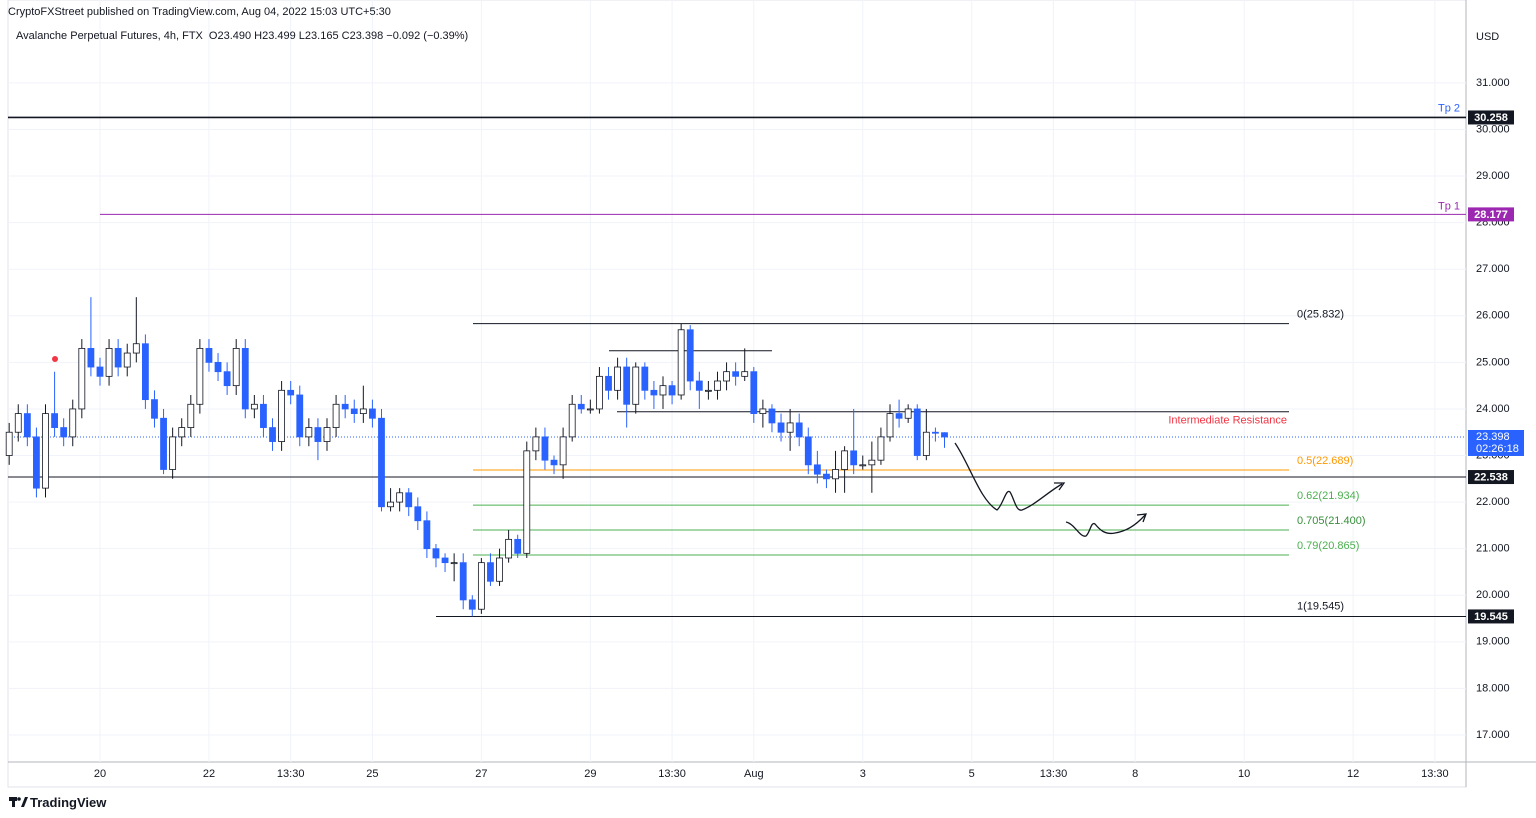 The width and height of the screenshot is (1536, 818). Describe the element at coordinates (1320, 606) in the screenshot. I see `level-label: 1(19.545)` at that location.